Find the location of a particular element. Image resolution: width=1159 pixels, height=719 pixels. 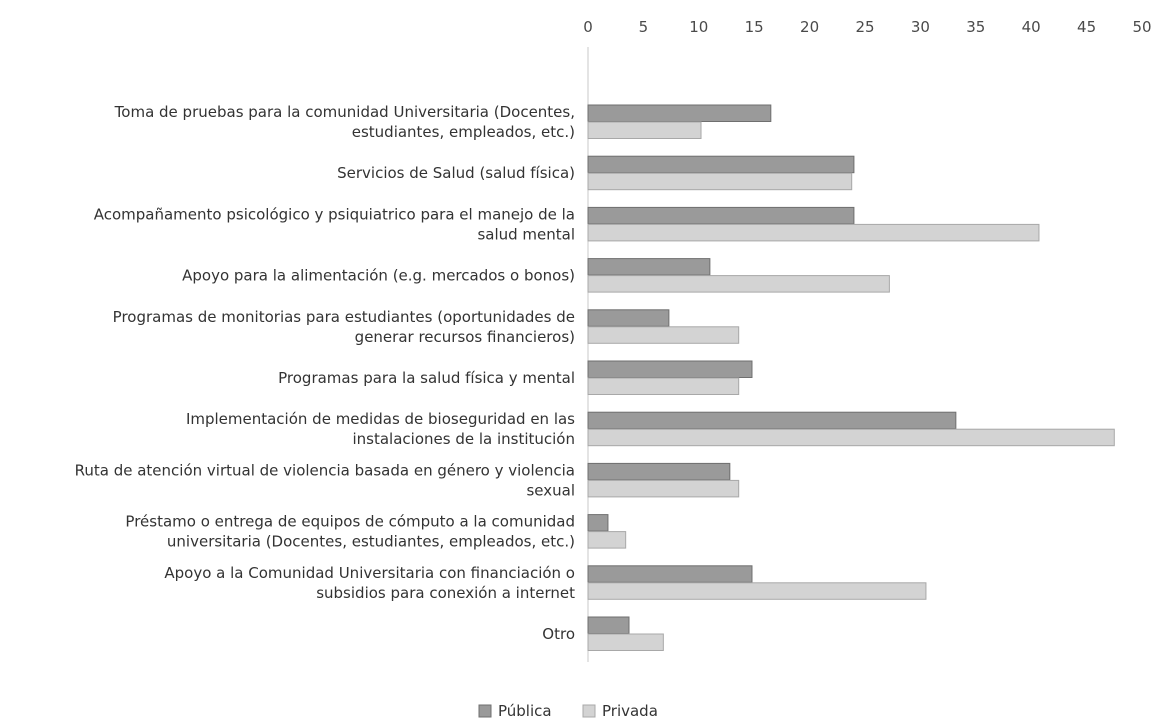

x-tick-label: 15 is located at coordinates (754, 27).